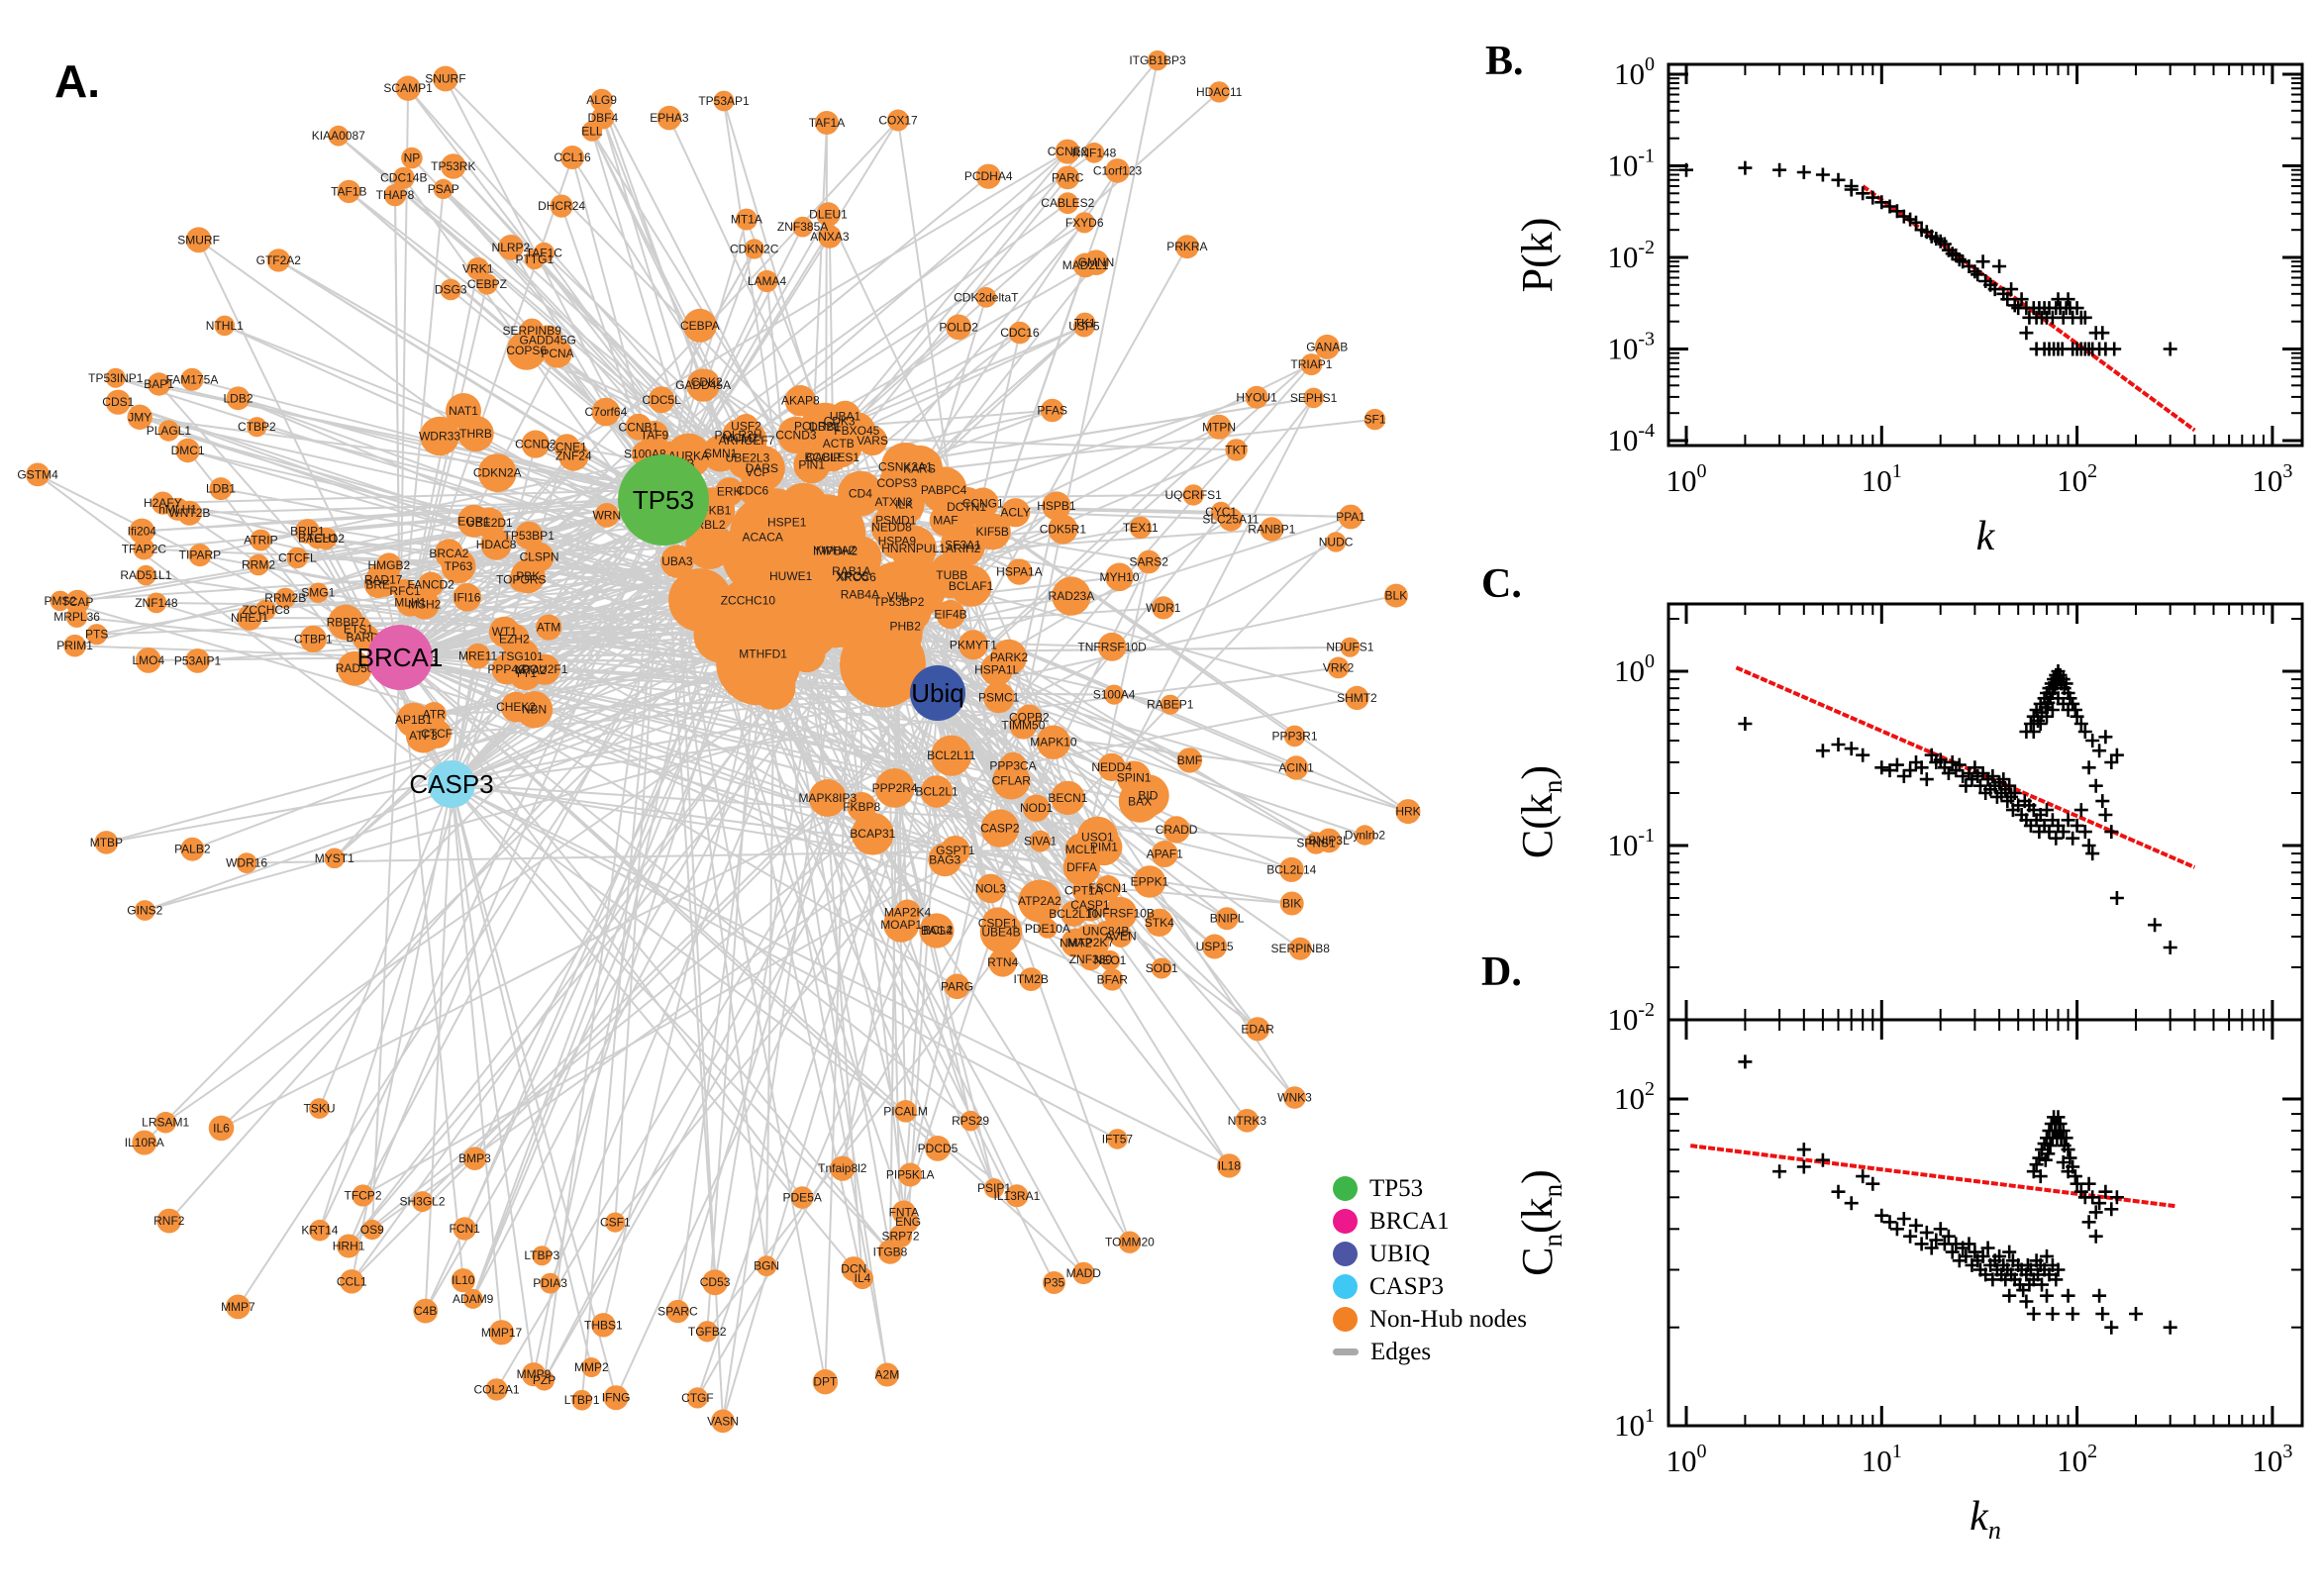  What do you see at coordinates (1346, 1351) in the screenshot?
I see `edge-line-swatch` at bounding box center [1346, 1351].